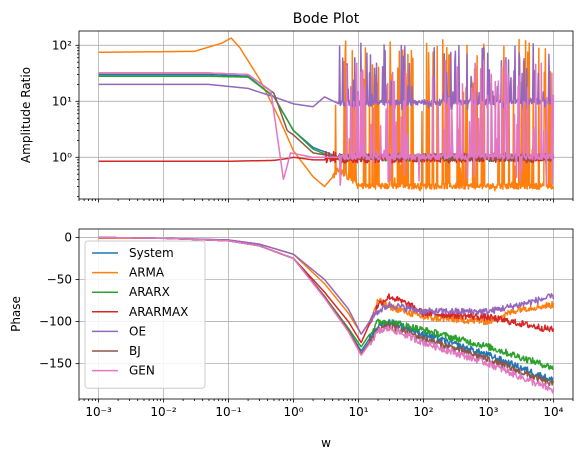 Image resolution: width=583 pixels, height=459 pixels. What do you see at coordinates (62, 45) in the screenshot?
I see `y-tick-label: 10²` at bounding box center [62, 45].